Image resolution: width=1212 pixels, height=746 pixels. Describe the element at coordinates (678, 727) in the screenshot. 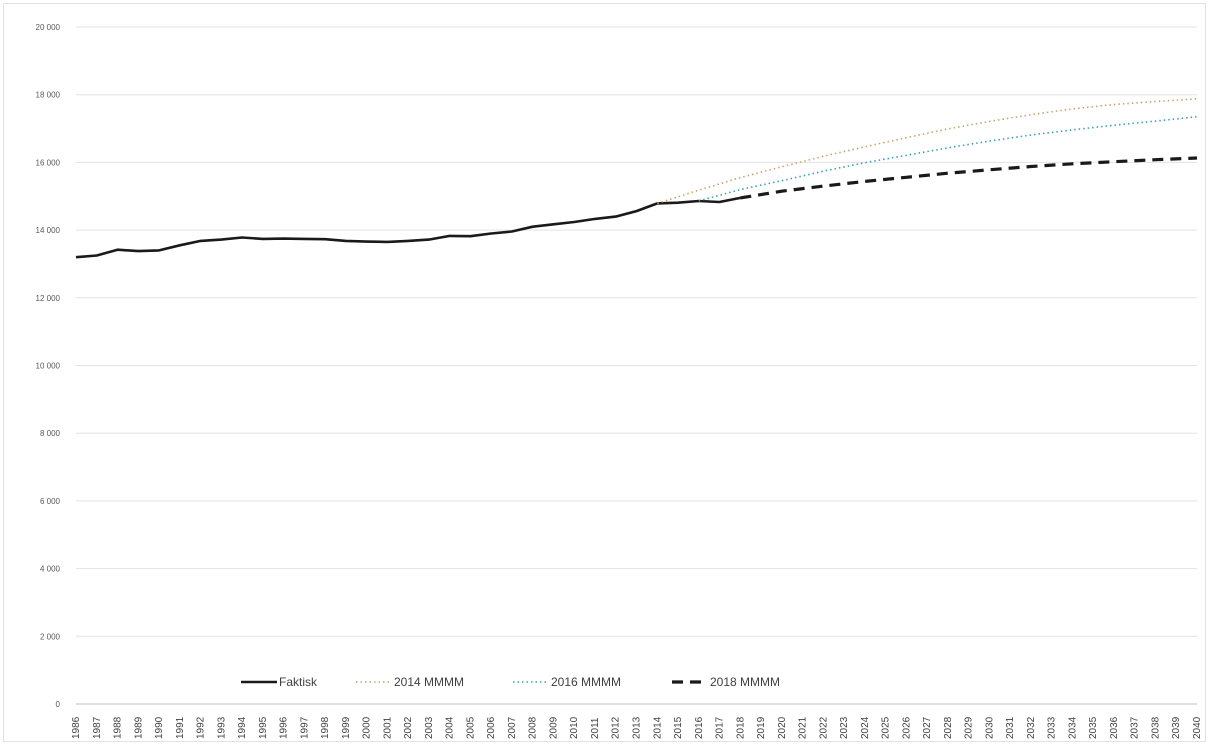

I see `x-tick-label: 2015` at that location.